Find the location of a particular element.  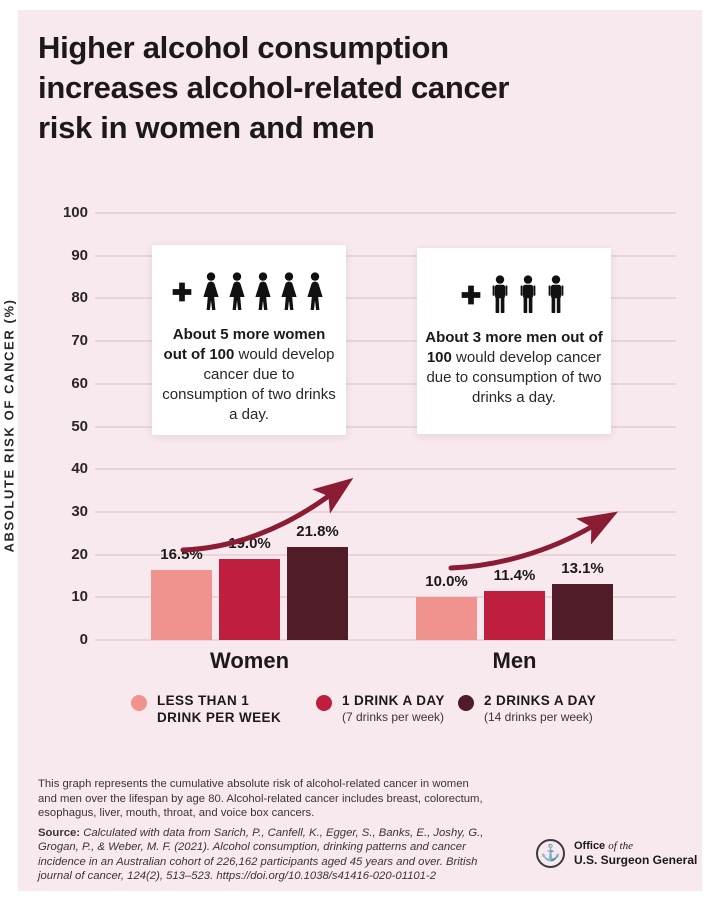

legend-item: 2 DRINKS A DAY (14 drinks per week) is located at coordinates (527, 708).